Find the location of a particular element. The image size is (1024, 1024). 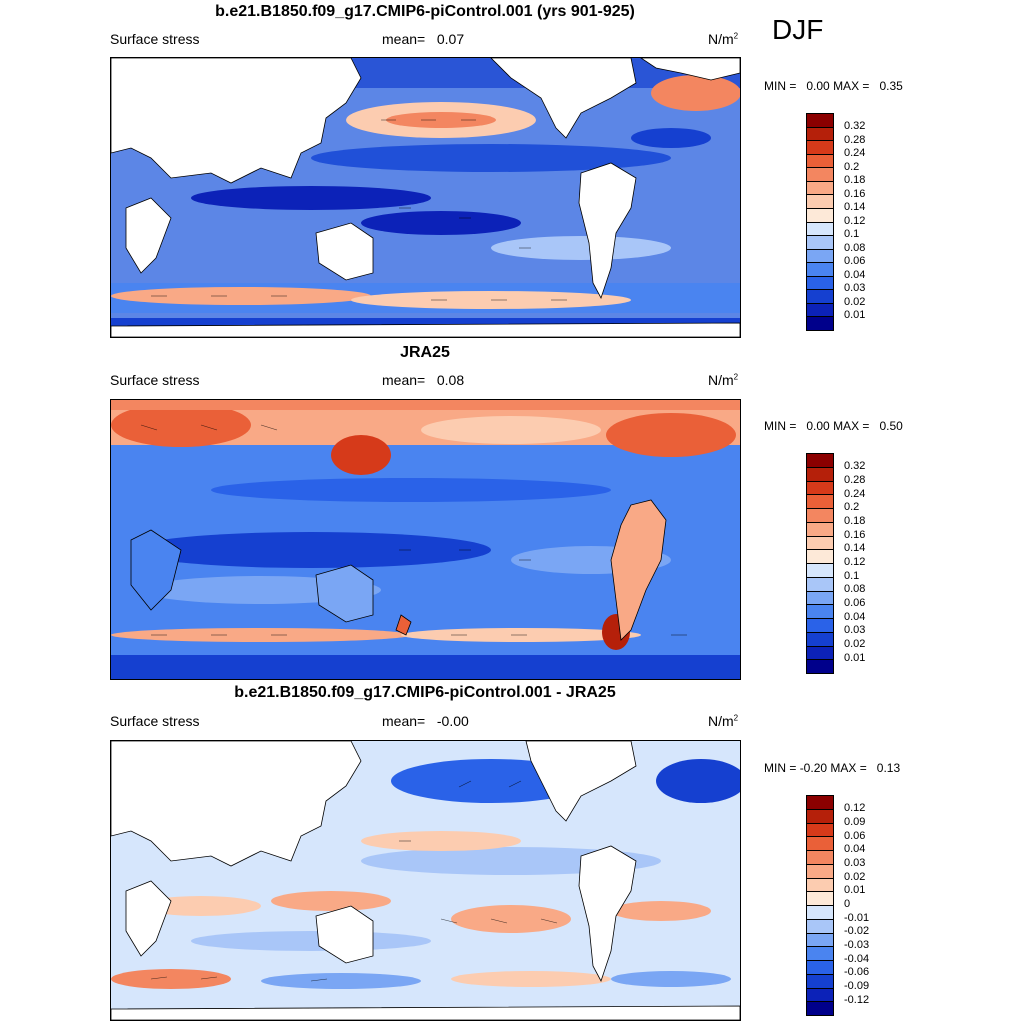

colorbar-tick-label: 0.06 is located at coordinates (855, 603).